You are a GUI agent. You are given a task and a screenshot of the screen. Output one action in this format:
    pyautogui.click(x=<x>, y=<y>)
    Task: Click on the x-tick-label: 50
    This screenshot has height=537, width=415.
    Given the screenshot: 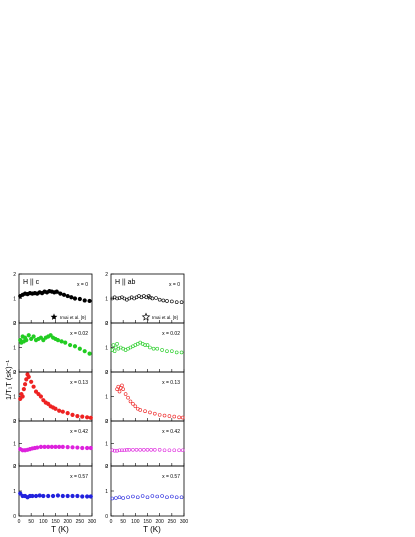 What is the action you would take?
    pyautogui.click(x=123, y=522)
    